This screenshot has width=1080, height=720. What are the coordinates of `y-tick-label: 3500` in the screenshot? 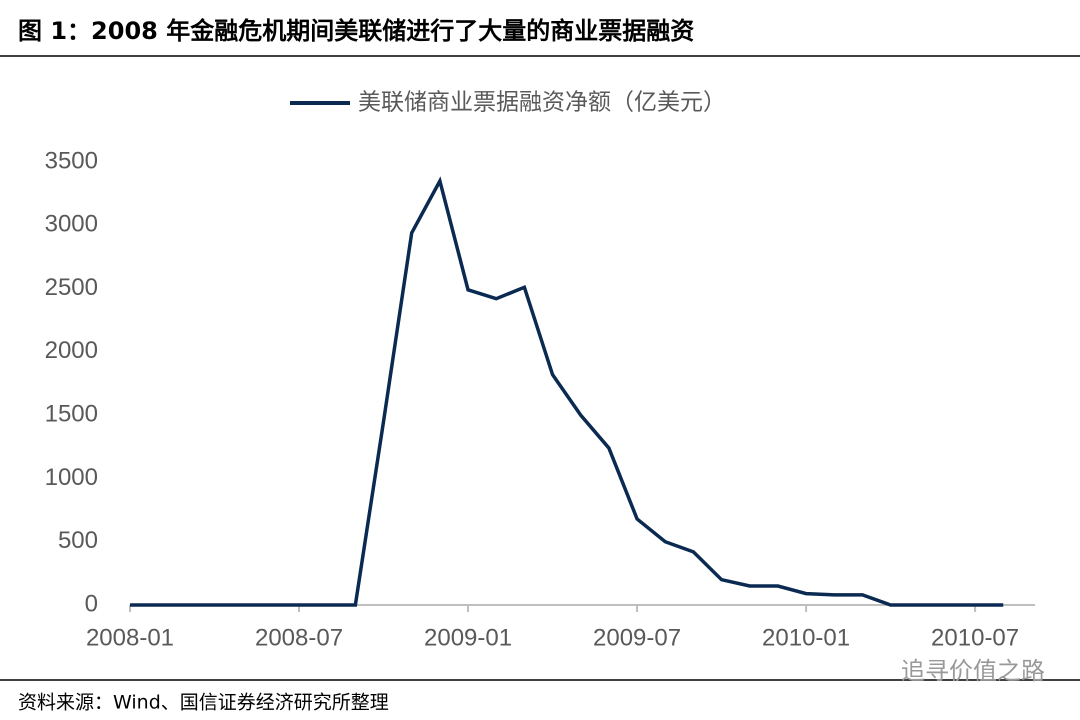 It's located at (71, 160).